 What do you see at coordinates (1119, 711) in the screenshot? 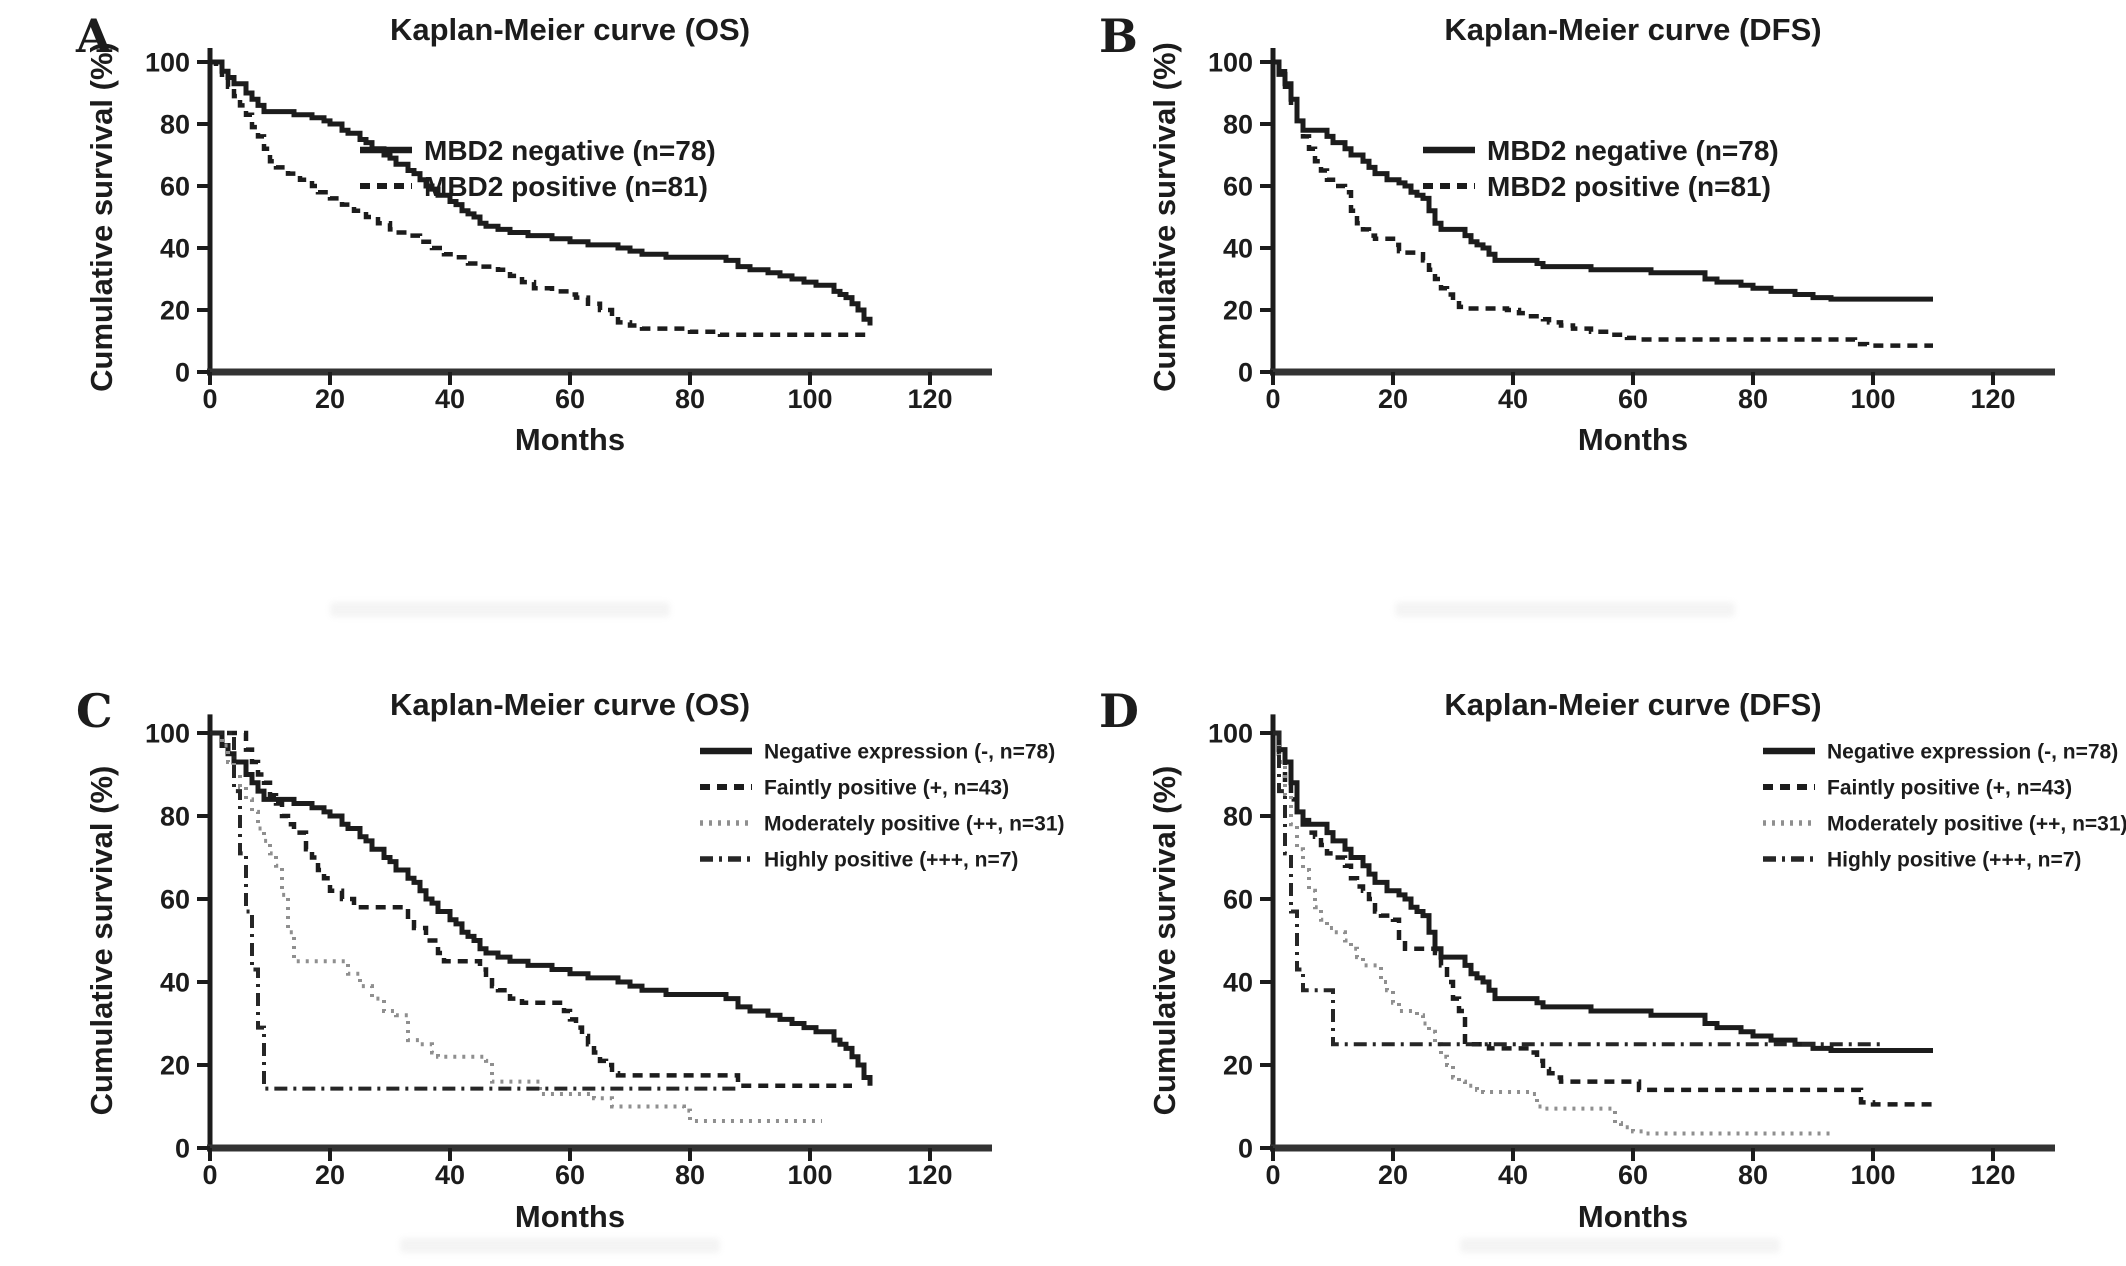
I see `panel-letter-d: D` at bounding box center [1119, 711].